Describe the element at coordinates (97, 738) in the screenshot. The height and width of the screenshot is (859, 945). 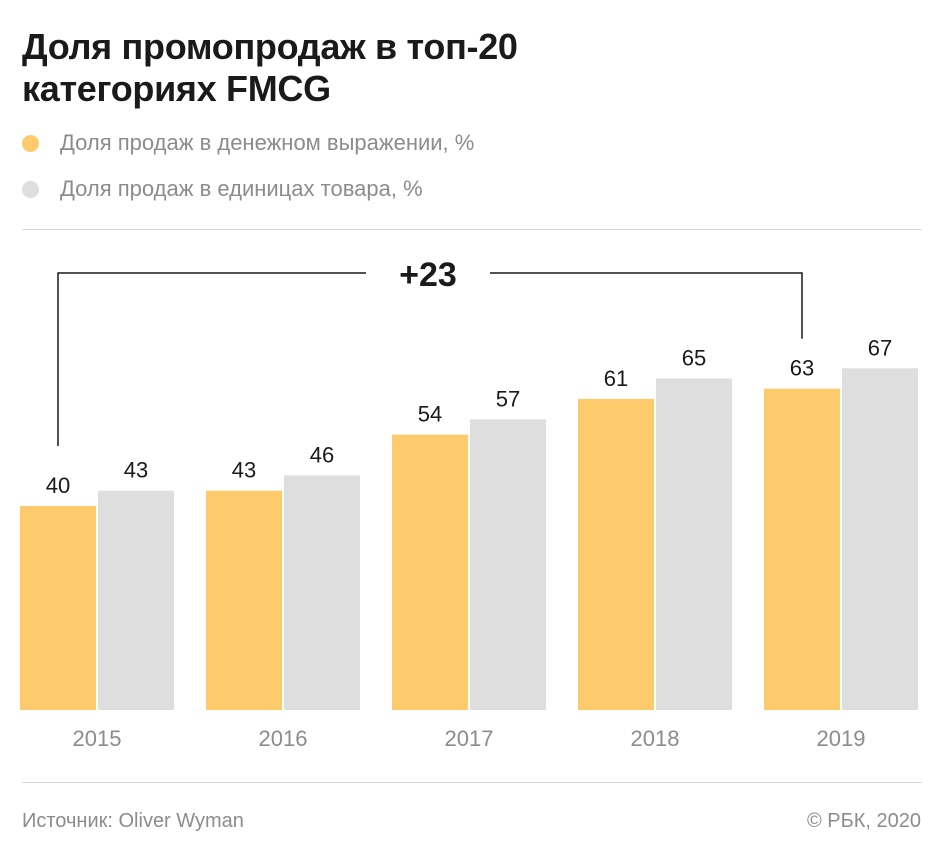
I see `x-tick-label-2015: 2015` at that location.